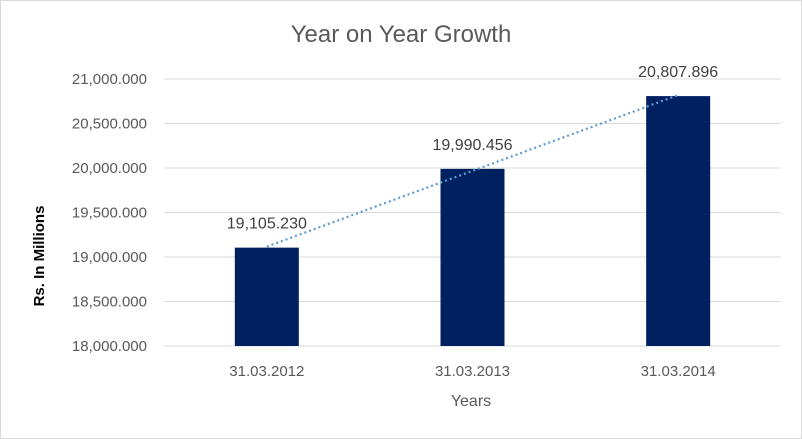 Image resolution: width=802 pixels, height=439 pixels. What do you see at coordinates (109, 79) in the screenshot?
I see `y-tick-label: 21,000.000` at bounding box center [109, 79].